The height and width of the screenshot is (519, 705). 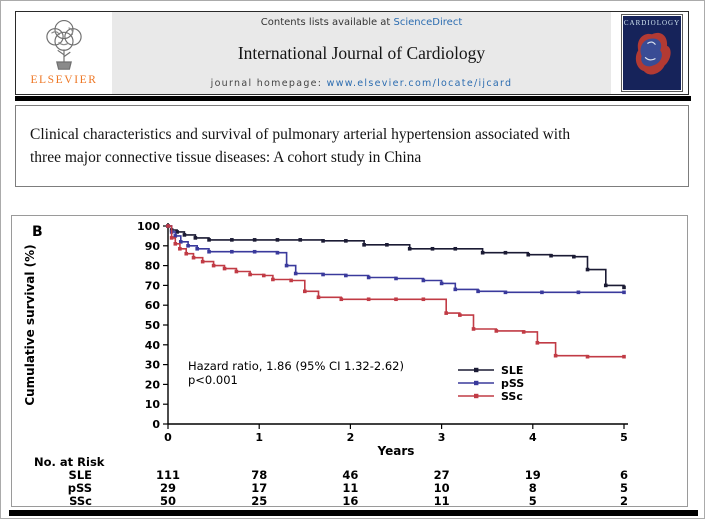 I want to click on elsevier-tree-icon, so click(x=64, y=45).